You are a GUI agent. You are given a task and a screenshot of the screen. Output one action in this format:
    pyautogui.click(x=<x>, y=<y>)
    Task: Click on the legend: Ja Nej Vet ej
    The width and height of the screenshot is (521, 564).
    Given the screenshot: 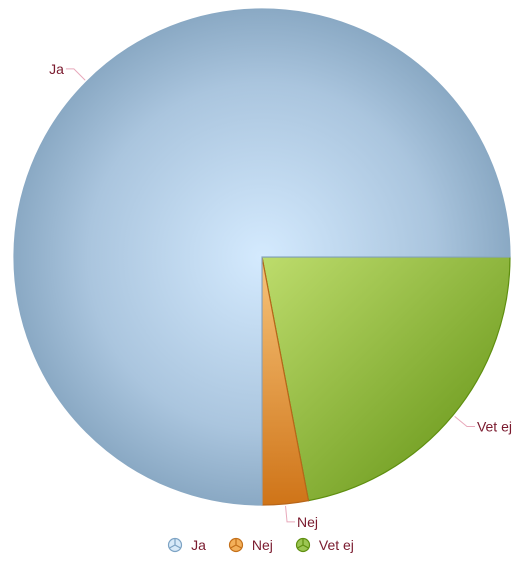 What is the action you would take?
    pyautogui.click(x=260, y=545)
    